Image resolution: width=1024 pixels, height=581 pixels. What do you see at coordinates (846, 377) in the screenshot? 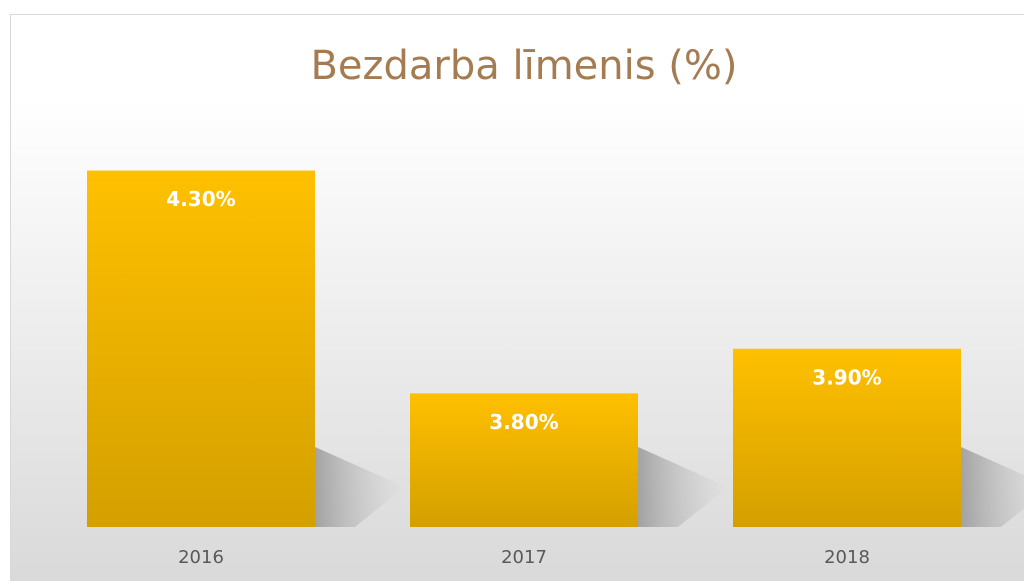
I see `data-label: 3.90%` at bounding box center [846, 377].